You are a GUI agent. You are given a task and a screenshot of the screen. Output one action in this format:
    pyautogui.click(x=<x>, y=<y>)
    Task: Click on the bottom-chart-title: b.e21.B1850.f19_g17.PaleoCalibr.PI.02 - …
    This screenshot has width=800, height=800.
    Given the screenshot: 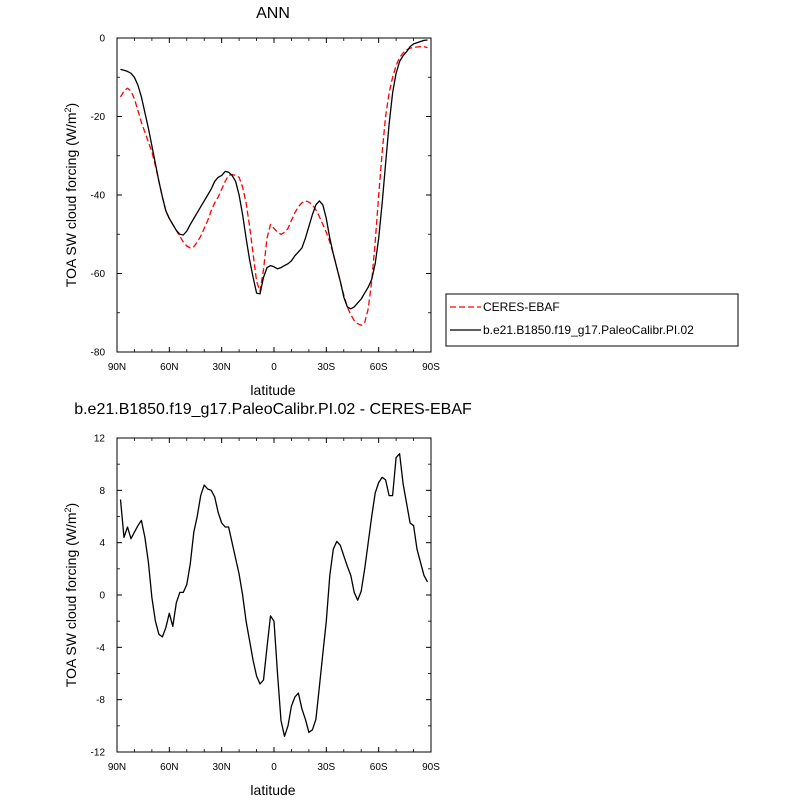 What is the action you would take?
    pyautogui.click(x=273, y=409)
    